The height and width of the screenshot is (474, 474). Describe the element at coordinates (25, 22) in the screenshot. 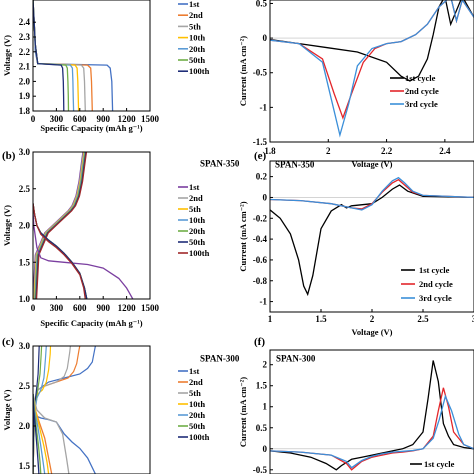

I see `y-tick-label: 2.4` at that location.